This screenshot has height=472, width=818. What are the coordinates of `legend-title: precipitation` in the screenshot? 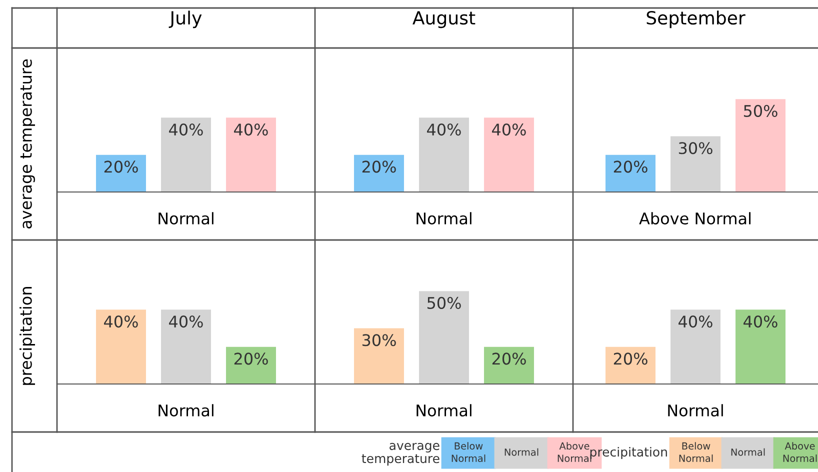 It's located at (628, 453).